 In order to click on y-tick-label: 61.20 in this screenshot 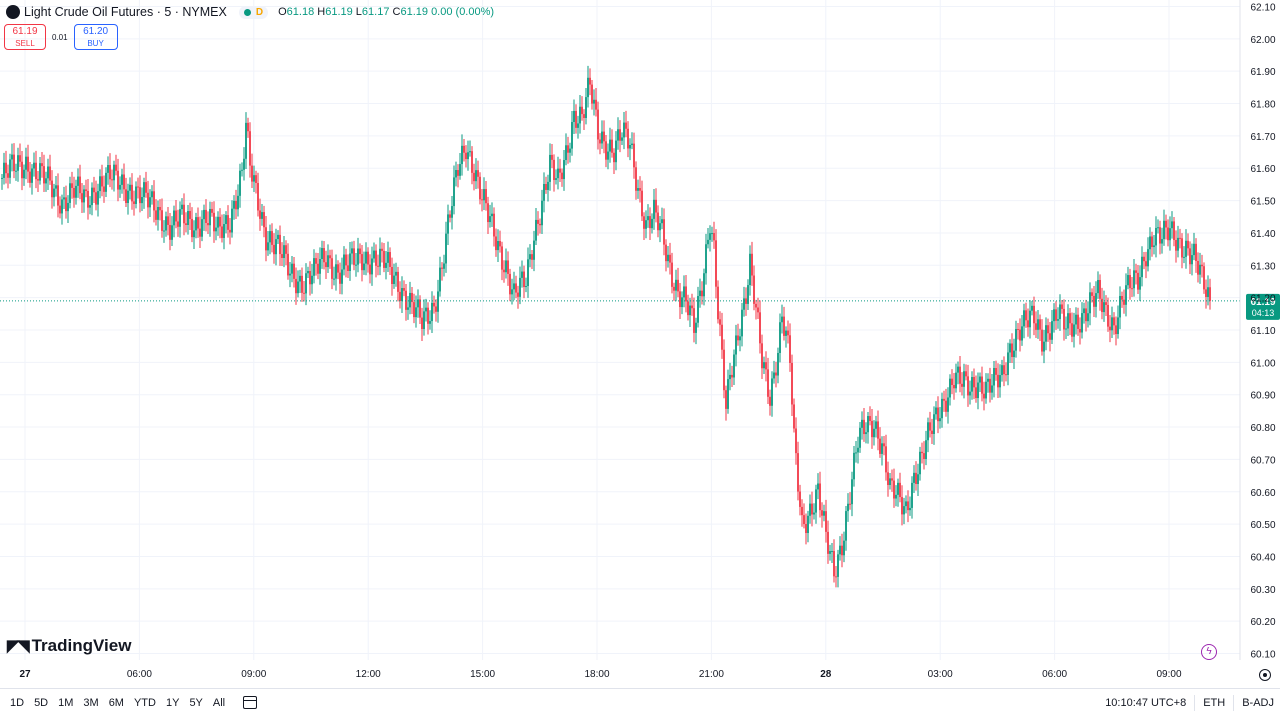, I will do `click(1262, 299)`.